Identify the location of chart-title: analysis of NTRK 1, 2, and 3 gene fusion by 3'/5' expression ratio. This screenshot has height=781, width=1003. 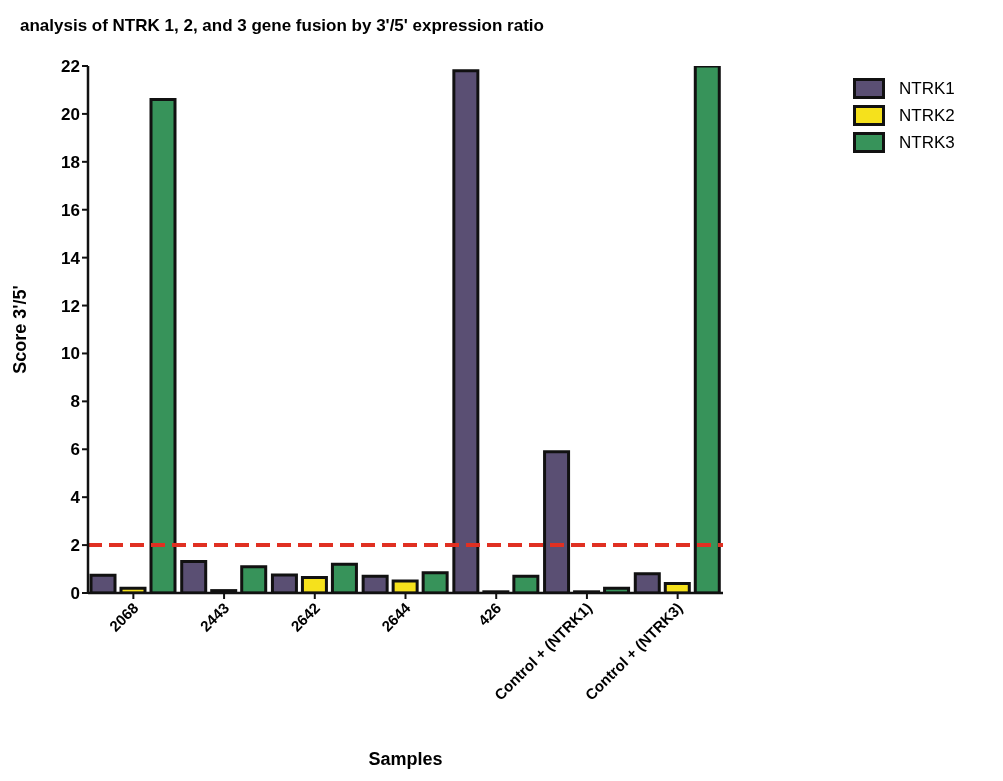
(282, 26).